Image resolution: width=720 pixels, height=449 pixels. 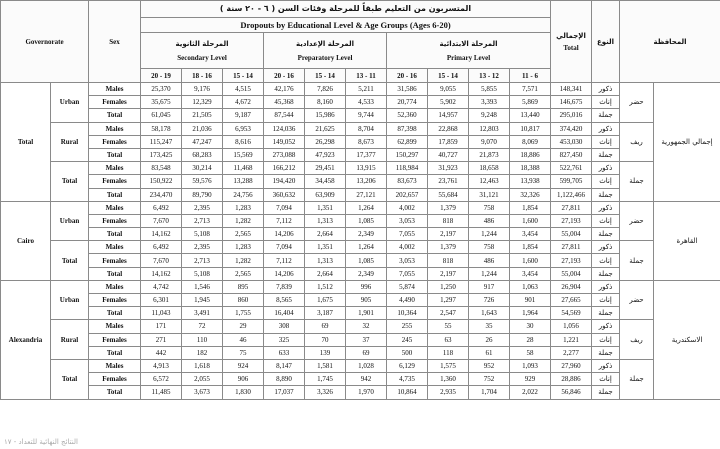 I want to click on value-cell: 5,211, so click(x=366, y=89).